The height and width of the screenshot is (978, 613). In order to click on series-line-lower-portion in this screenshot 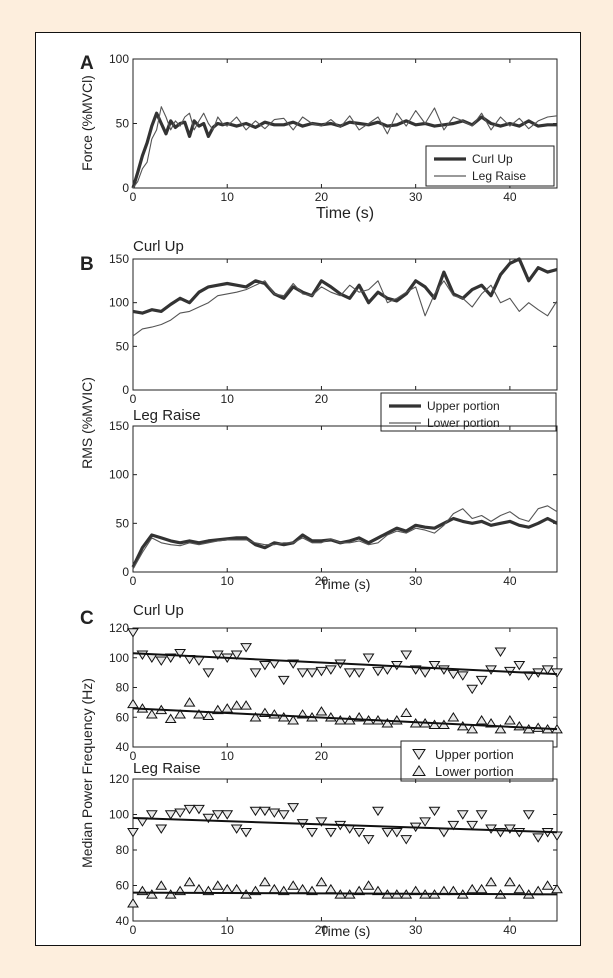, I will do `click(345, 308)`.